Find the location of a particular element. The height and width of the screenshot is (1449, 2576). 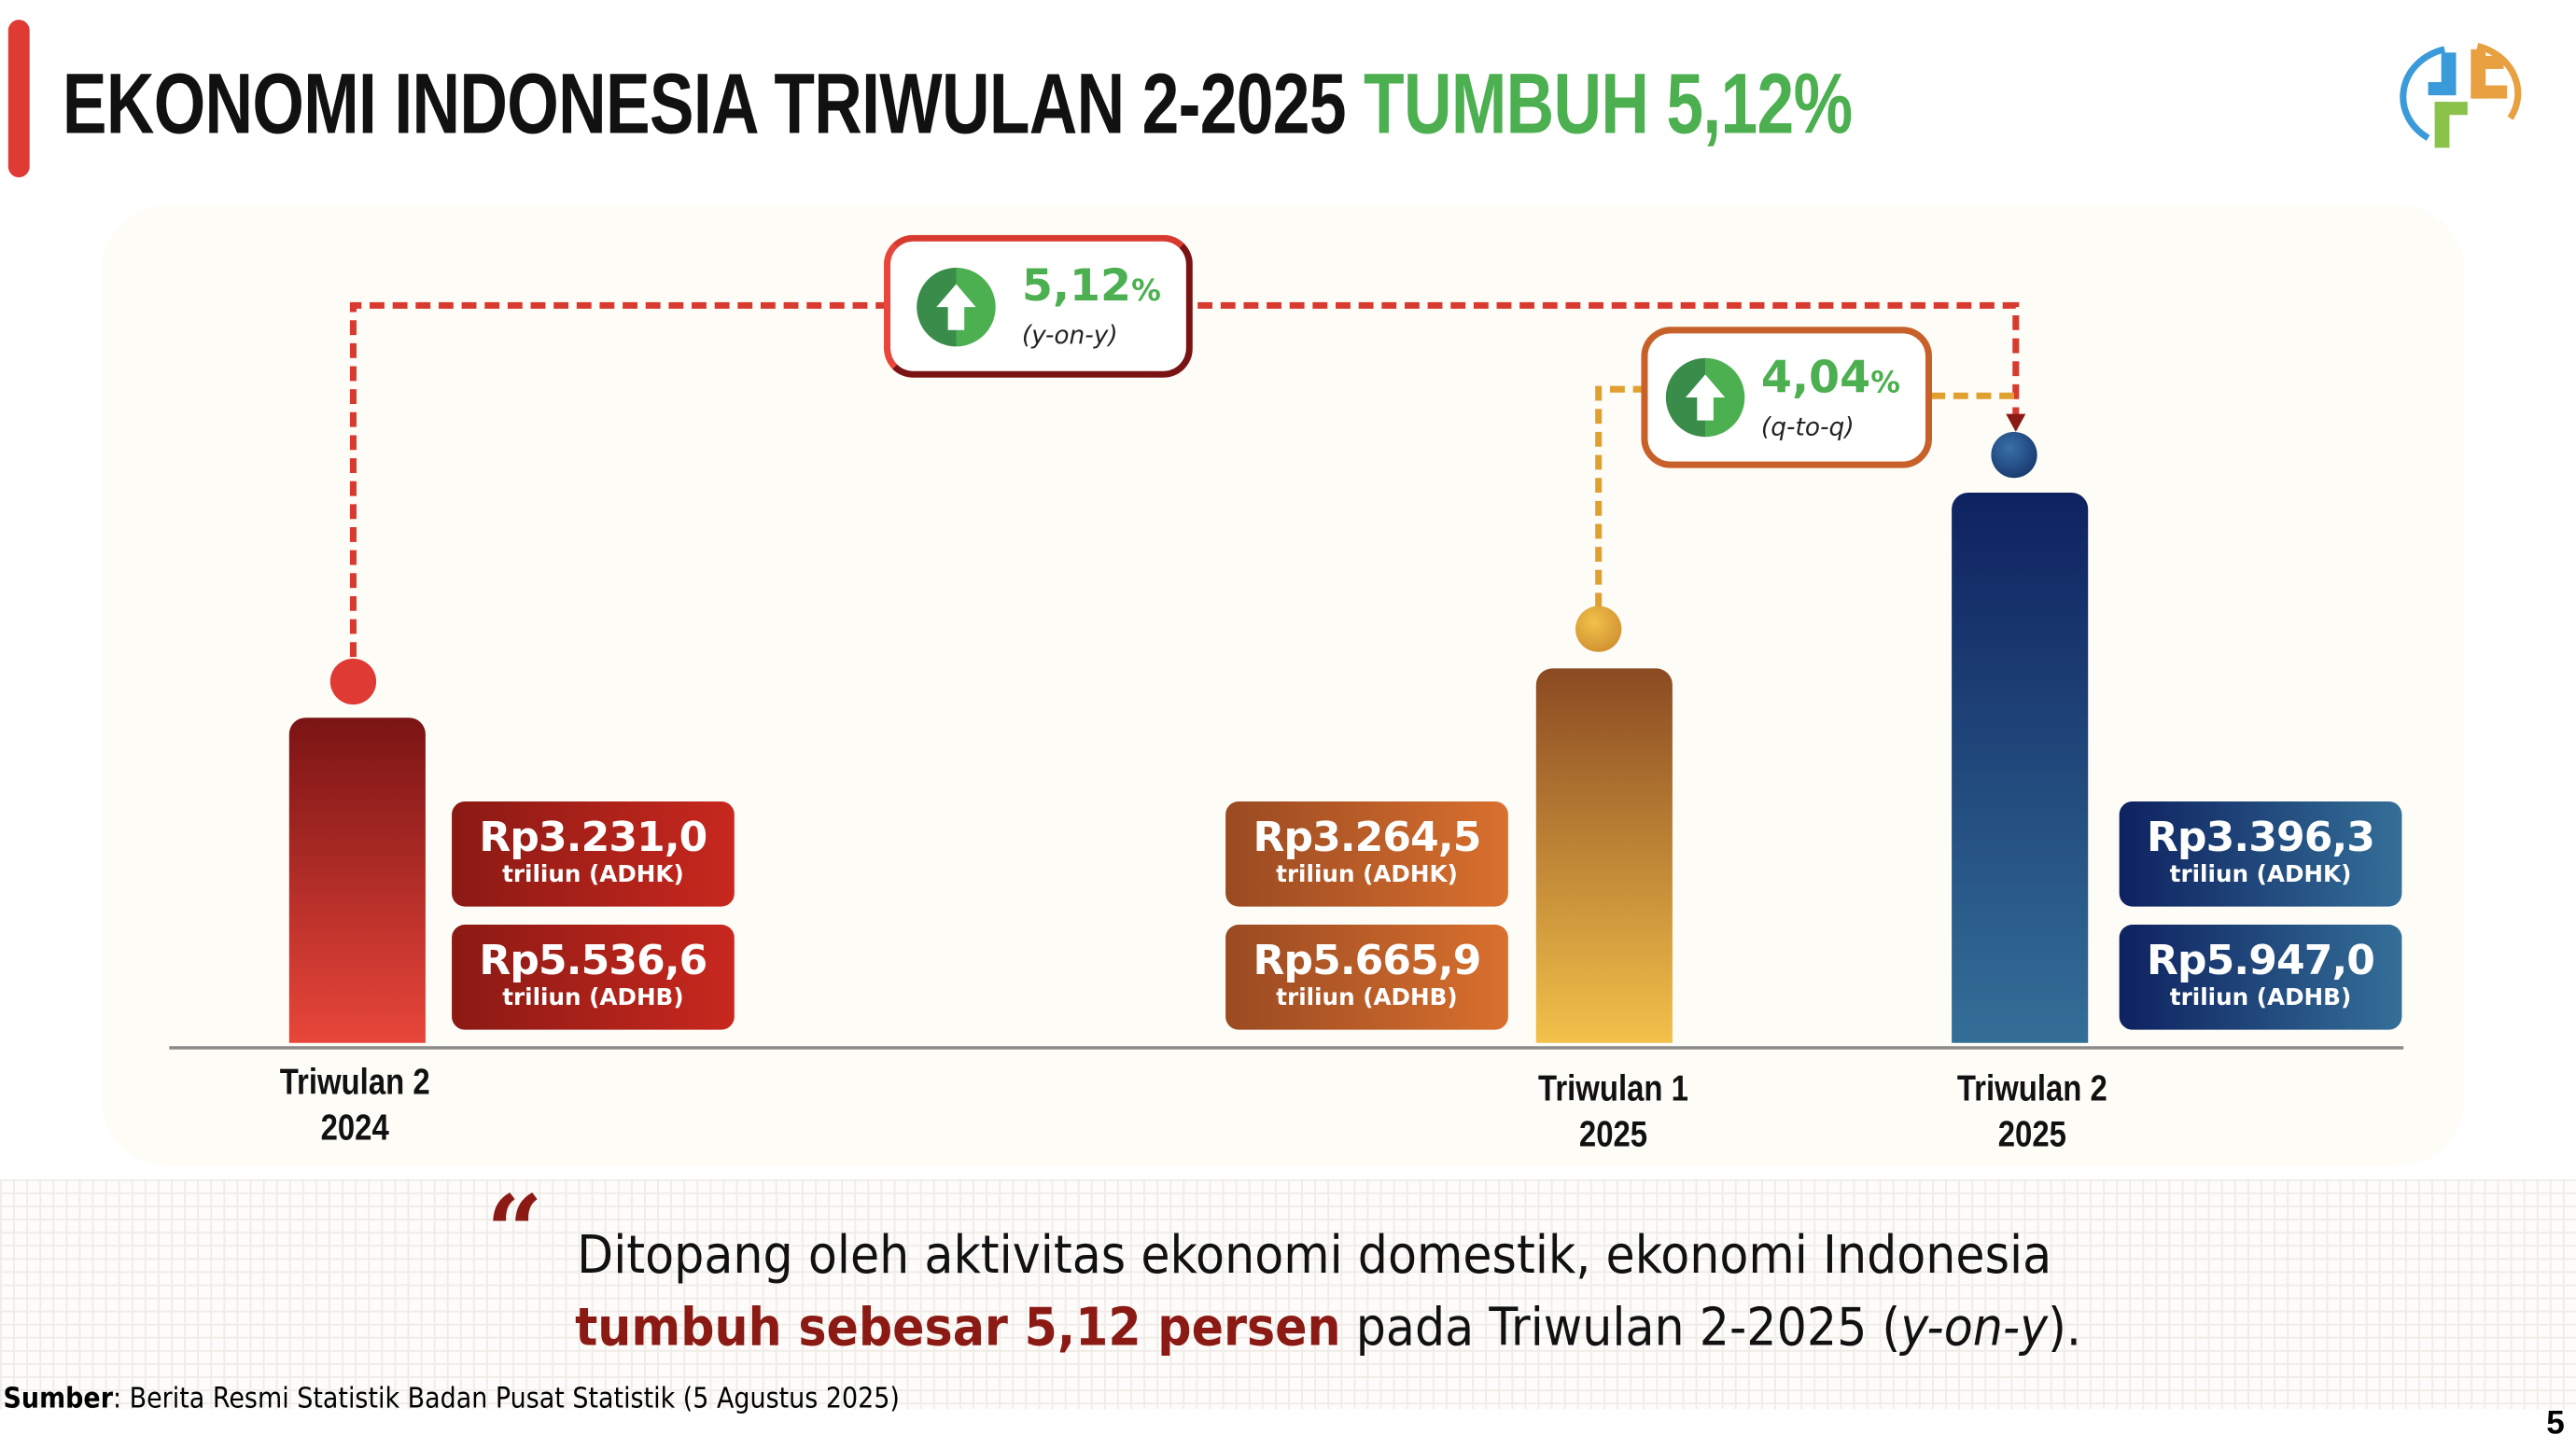

qtq-value: 4,04% is located at coordinates (1830, 378).